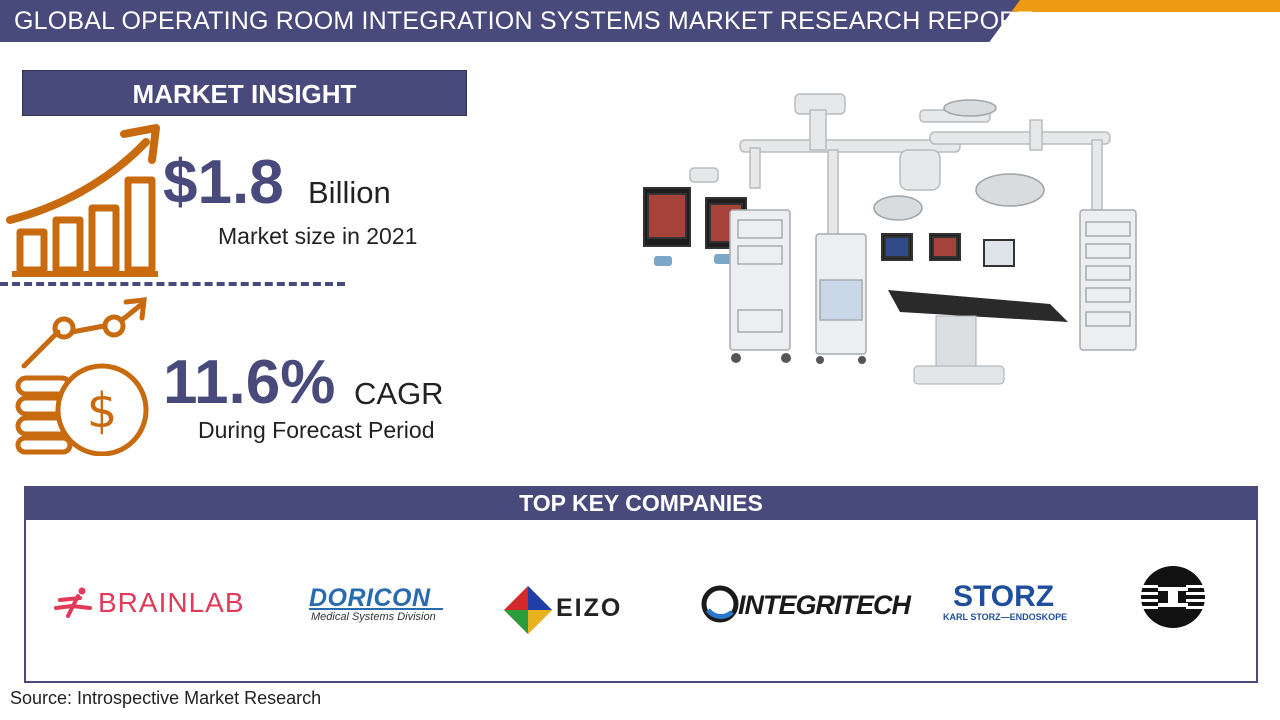 This screenshot has height=720, width=1280. I want to click on market-size-unit: Billion, so click(349, 192).